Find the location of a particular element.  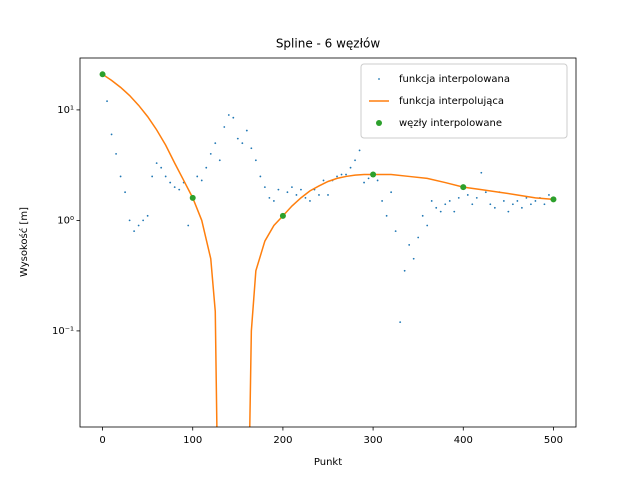

y-tick-label: 10⁻¹ is located at coordinates (63, 331).